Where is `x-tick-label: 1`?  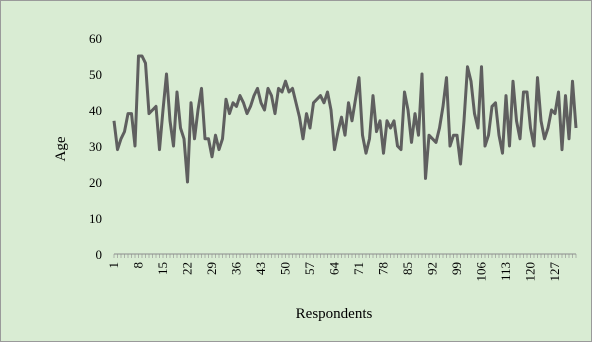
x-tick-label: 1 is located at coordinates (113, 265).